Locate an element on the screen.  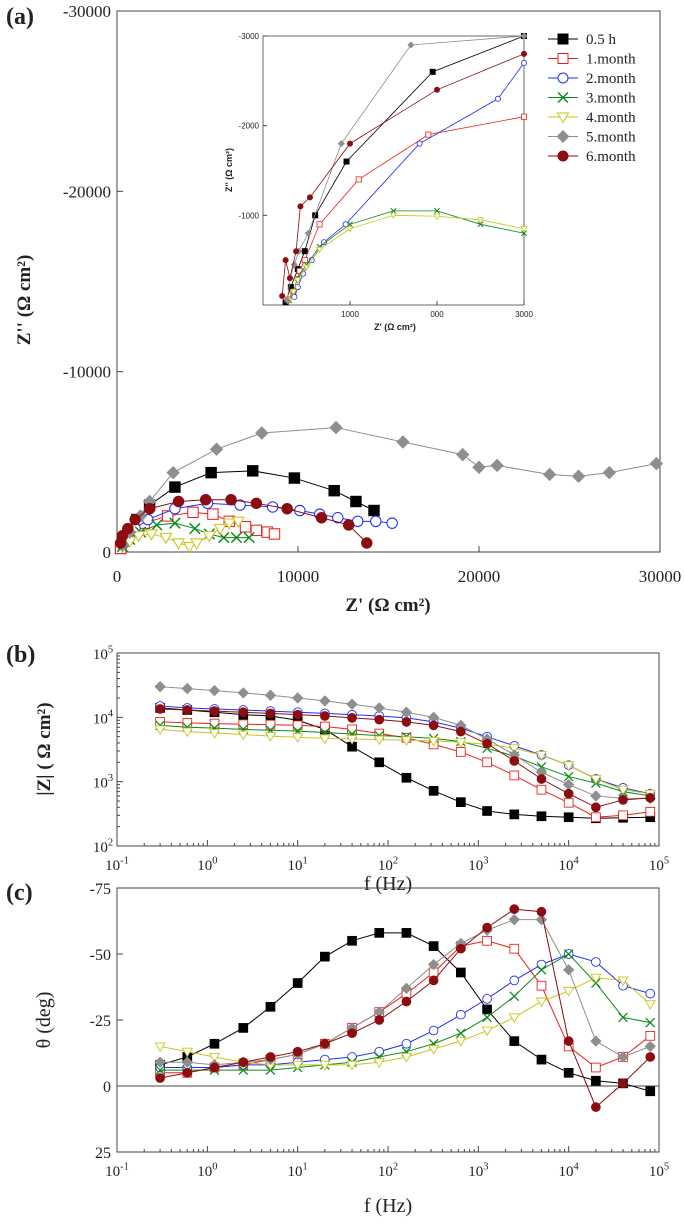
inset-y-tick-label: -2000 is located at coordinates (249, 126).